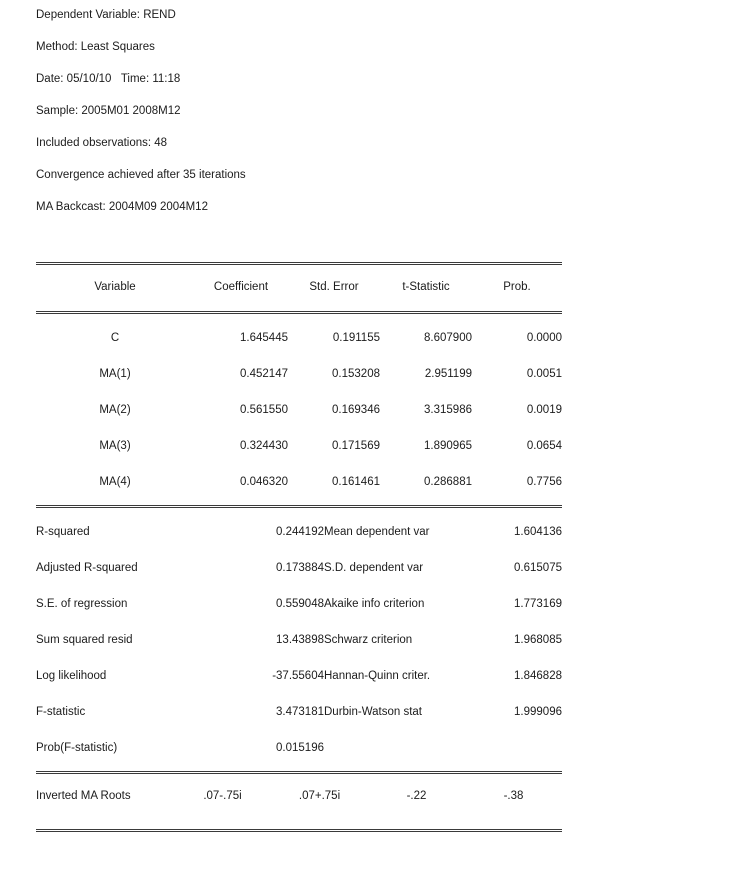 The image size is (750, 870). I want to click on table-row: Prob(F-statistic) 0.015196, so click(299, 748).